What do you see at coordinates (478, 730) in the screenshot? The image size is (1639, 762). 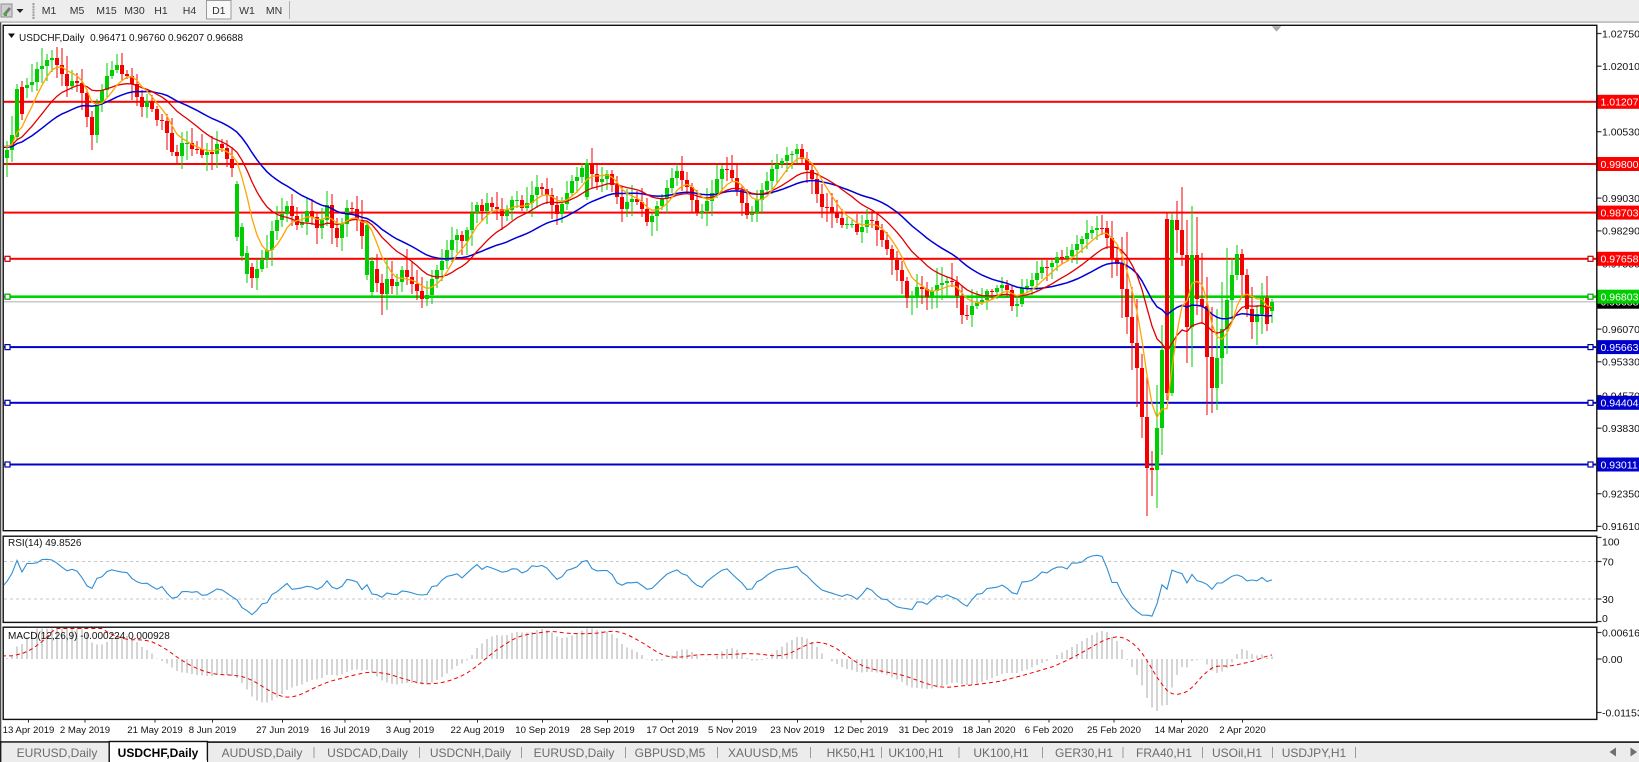 I see `svg-text: 22 Aug 2019` at bounding box center [478, 730].